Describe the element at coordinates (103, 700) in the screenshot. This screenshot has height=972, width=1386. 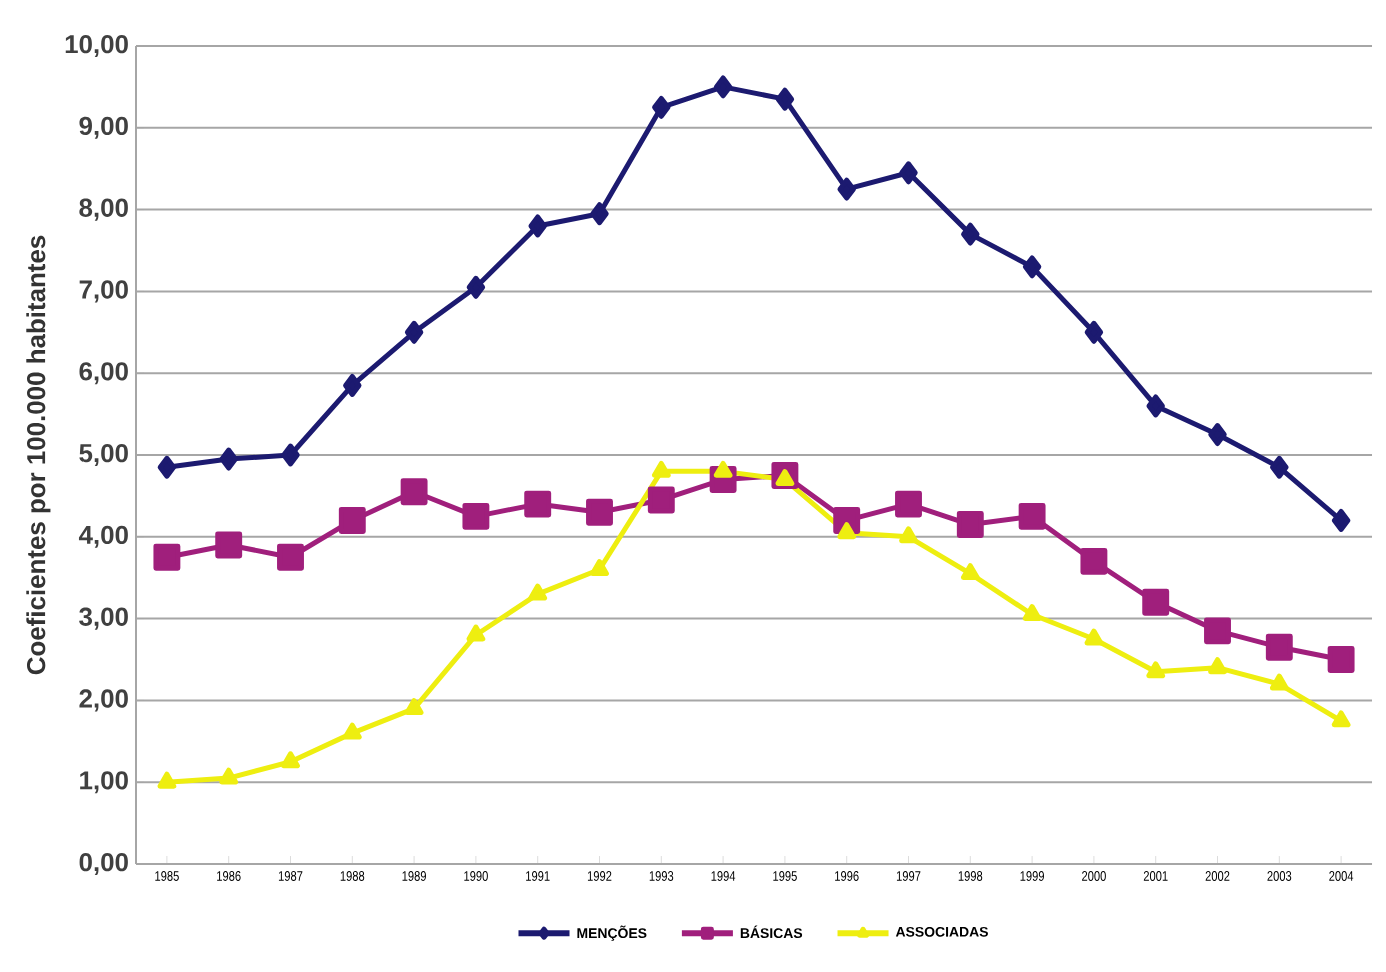
I see `y-tick-label: 2,00` at that location.